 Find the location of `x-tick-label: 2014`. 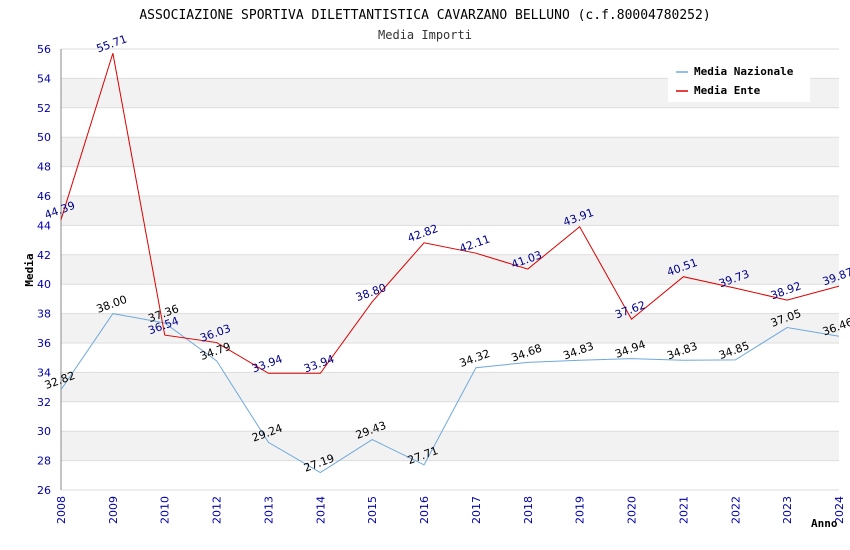

x-tick-label: 2014 is located at coordinates (320, 510).